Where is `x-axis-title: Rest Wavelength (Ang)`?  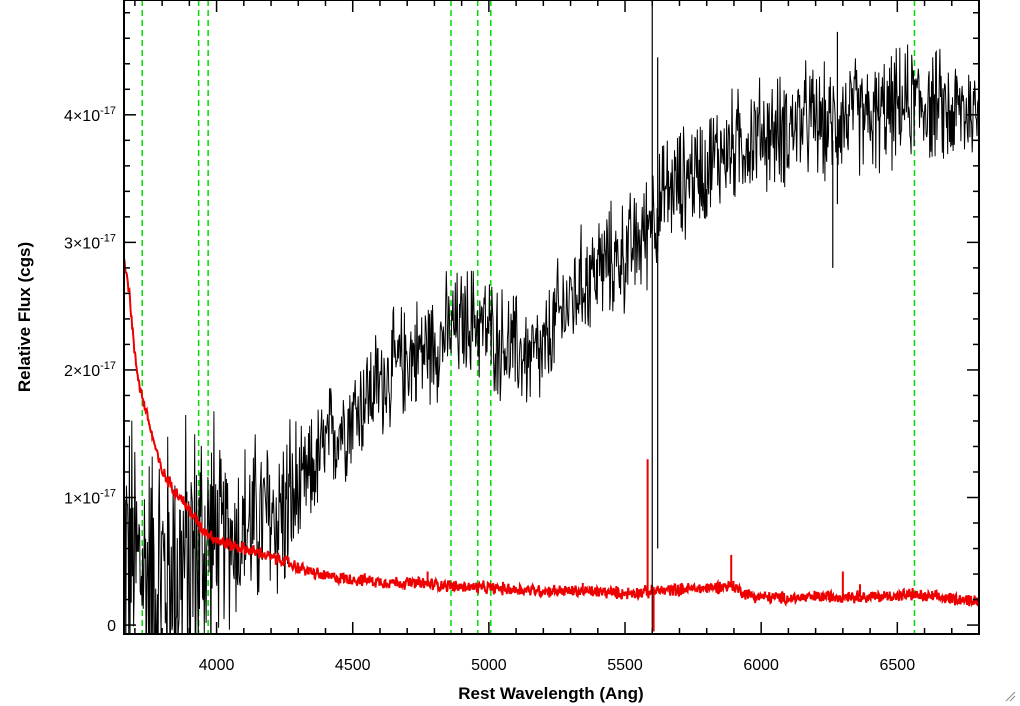
x-axis-title: Rest Wavelength (Ang) is located at coordinates (550, 693).